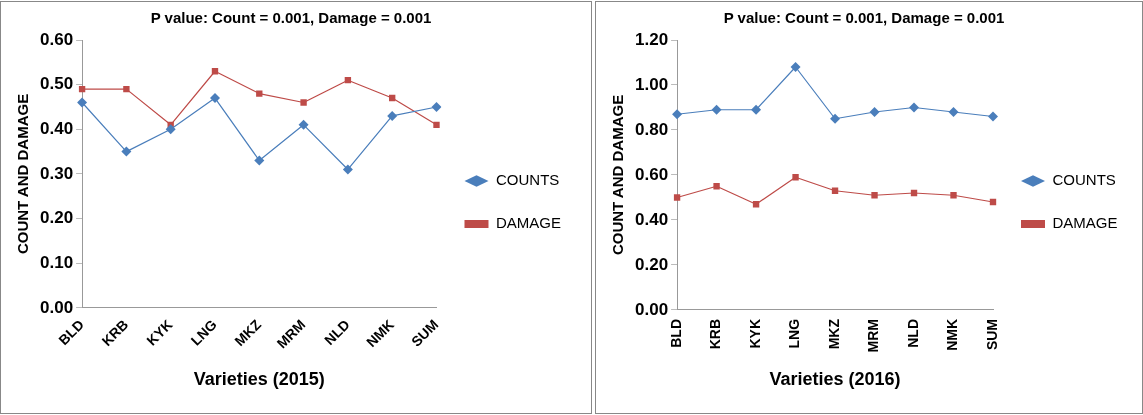 The width and height of the screenshot is (1143, 415). What do you see at coordinates (651, 84) in the screenshot?
I see `y-tick-label: 1.00` at bounding box center [651, 84].